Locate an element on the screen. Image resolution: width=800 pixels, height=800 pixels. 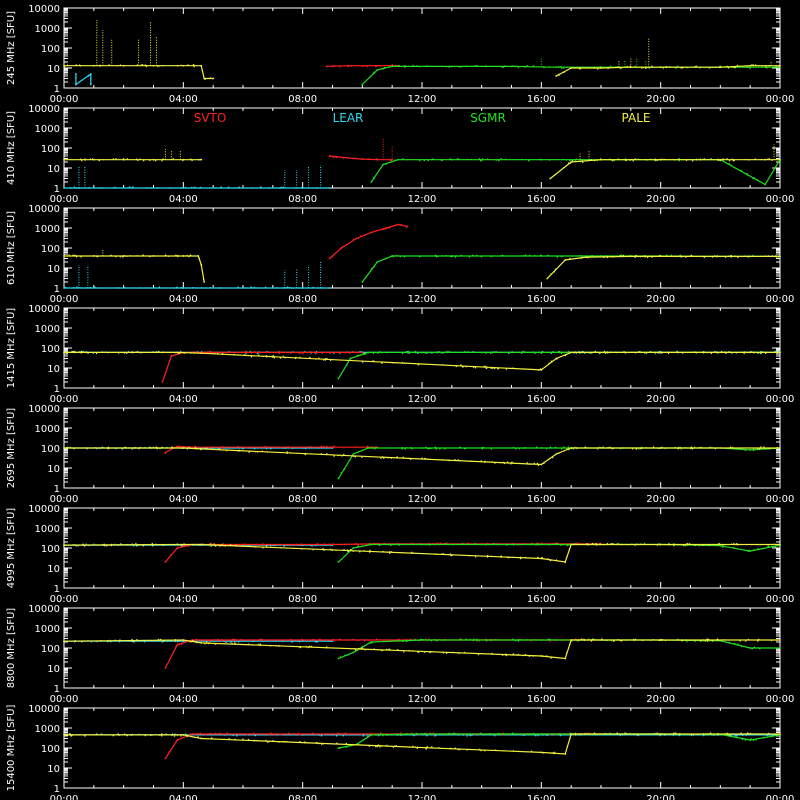
y-tick-label: 1 is located at coordinates (57, 689).